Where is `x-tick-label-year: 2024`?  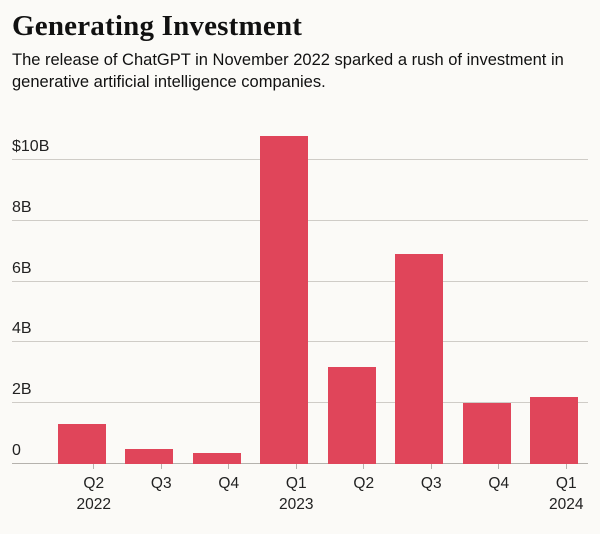
x-tick-label-year: 2024 is located at coordinates (566, 504).